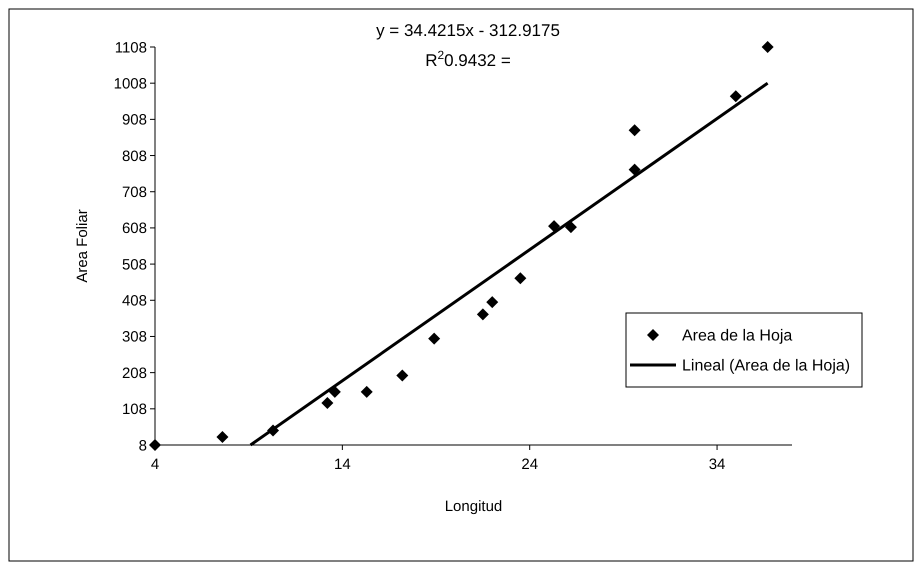  Describe the element at coordinates (134, 120) in the screenshot. I see `y-tick-label: 908` at that location.